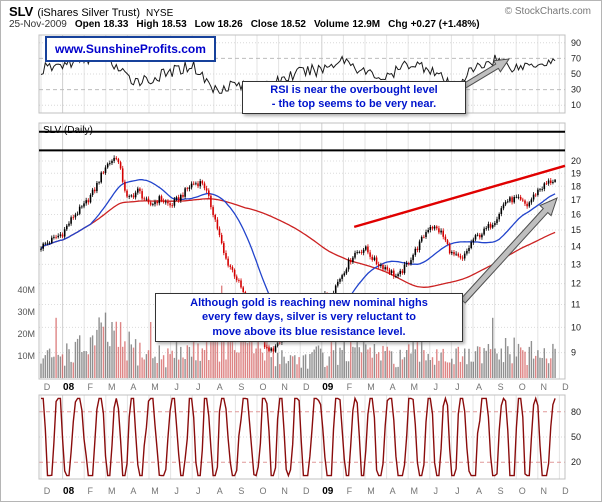  I want to click on annotation-arrow, so click(509, 250).